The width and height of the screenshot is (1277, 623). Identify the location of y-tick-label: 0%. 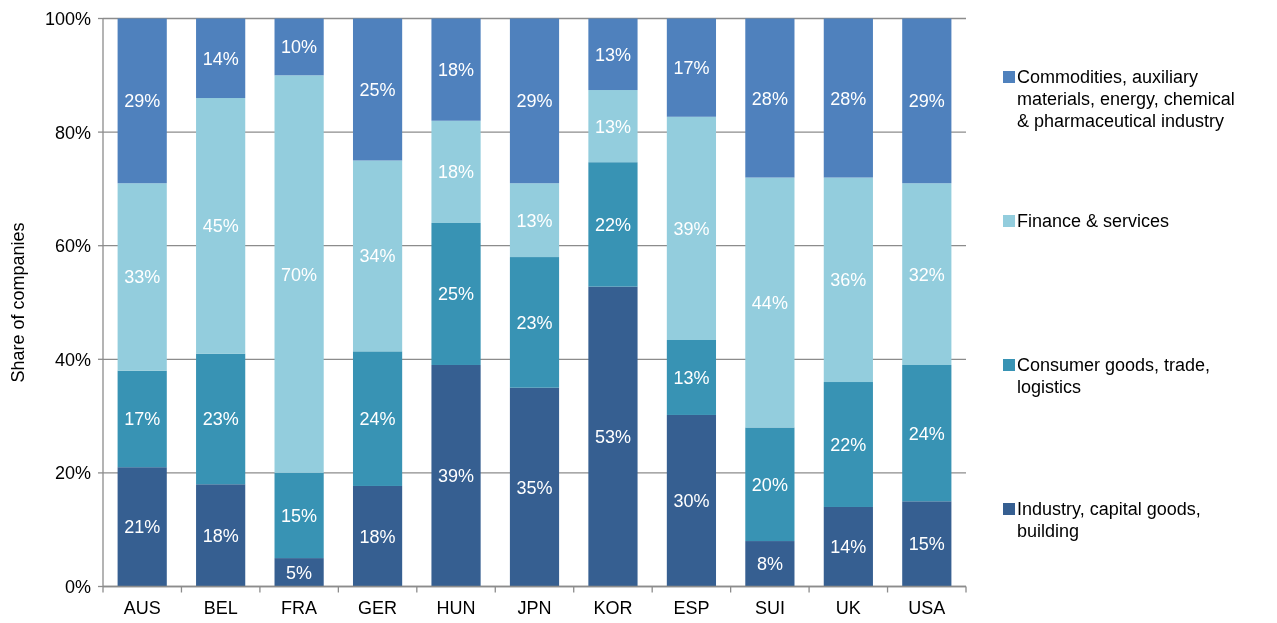
(77, 586).